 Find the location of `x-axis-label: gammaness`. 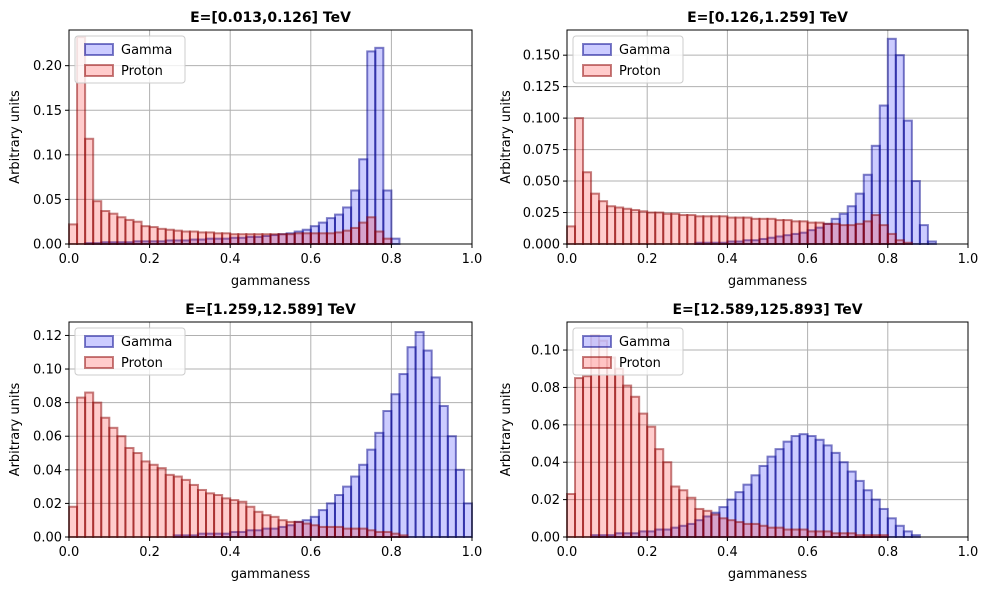

x-axis-label: gammaness is located at coordinates (271, 281).